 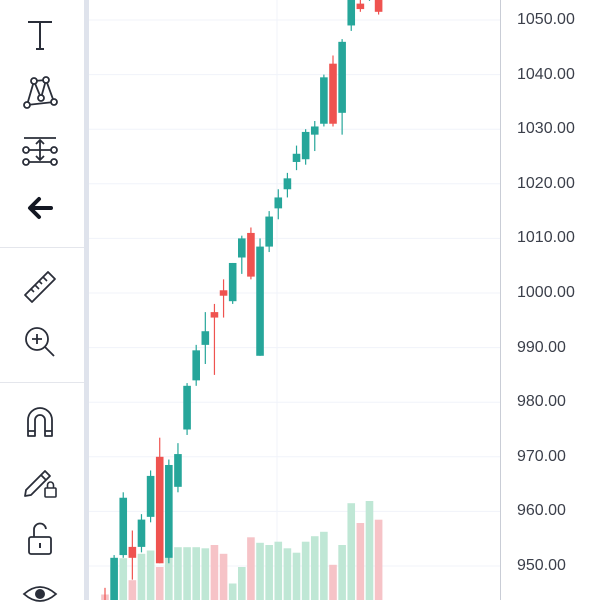 I want to click on toolbar-edge, so click(x=86, y=300).